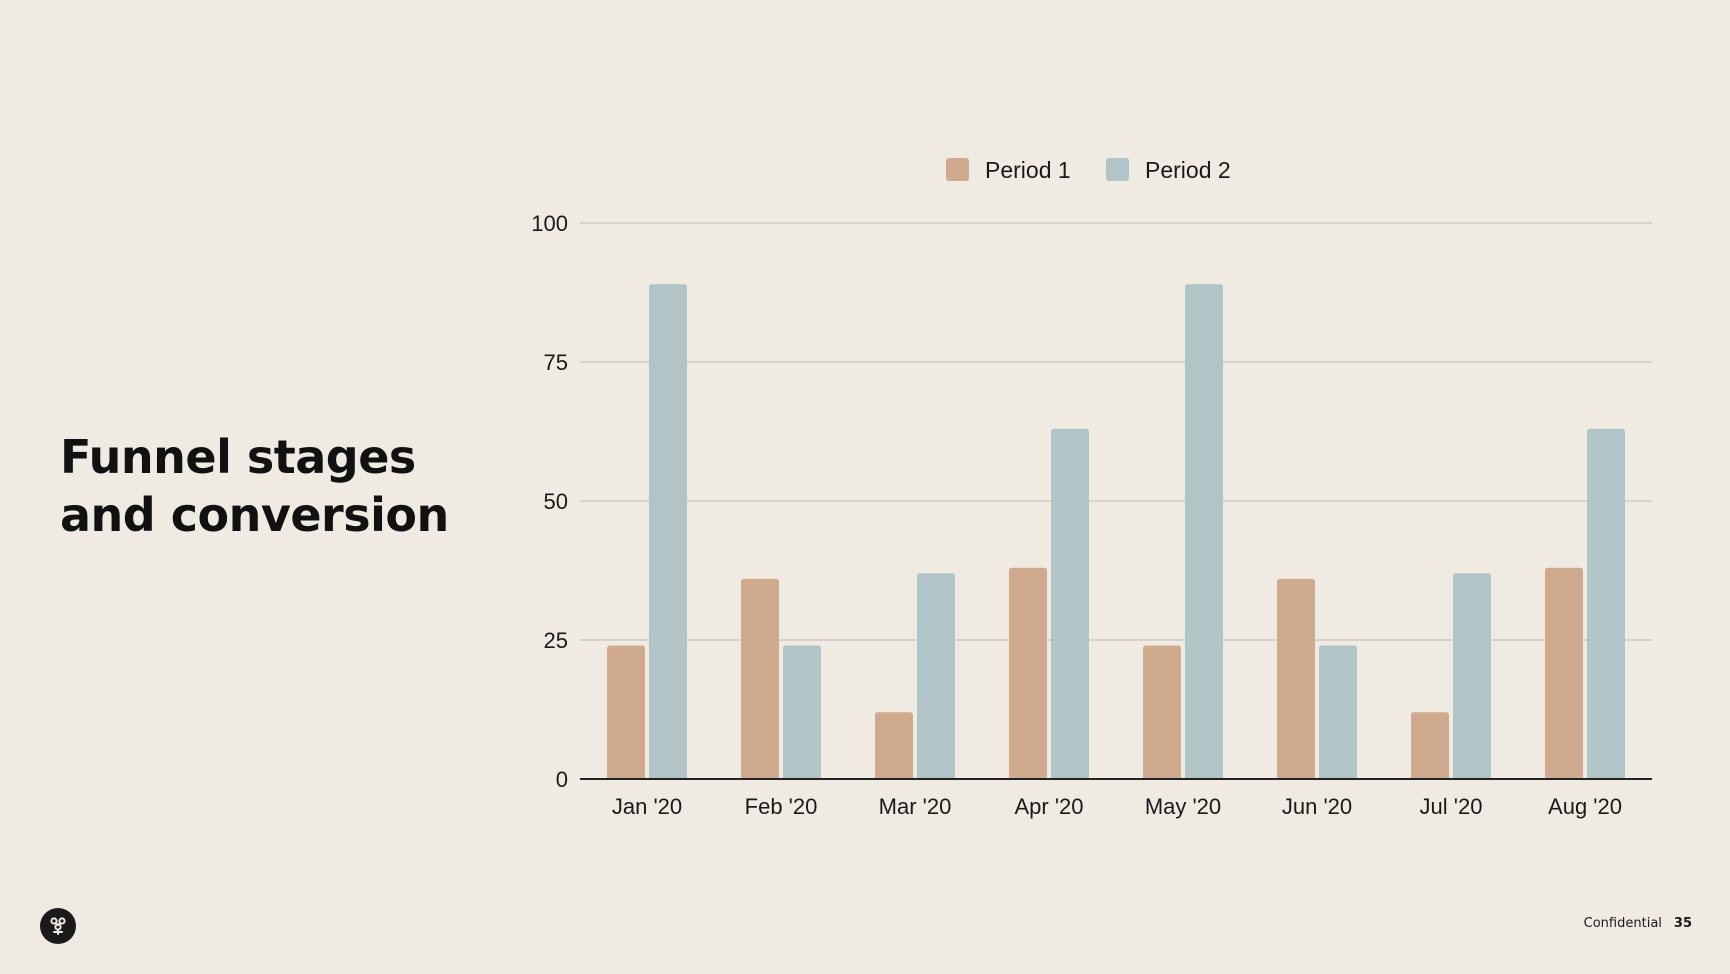  Describe the element at coordinates (549, 223) in the screenshot. I see `y-tick-label: 100` at that location.